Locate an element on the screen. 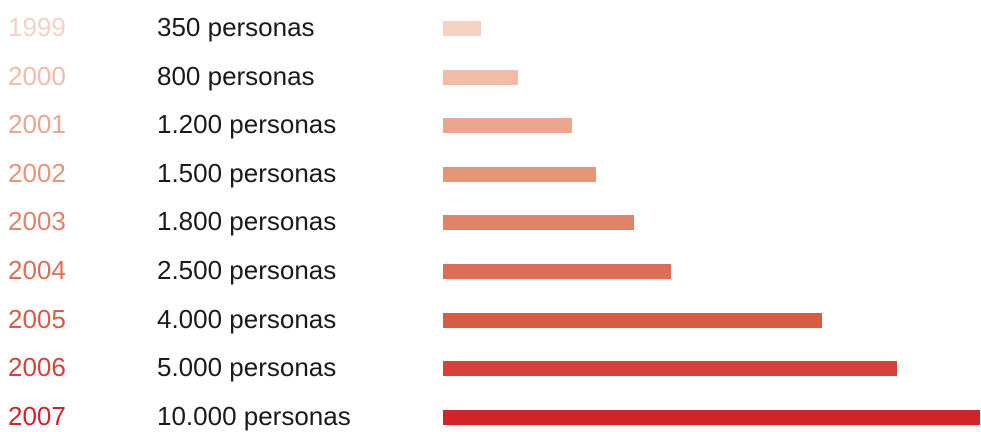 The image size is (981, 432). value-label: 10.000 personas is located at coordinates (254, 415).